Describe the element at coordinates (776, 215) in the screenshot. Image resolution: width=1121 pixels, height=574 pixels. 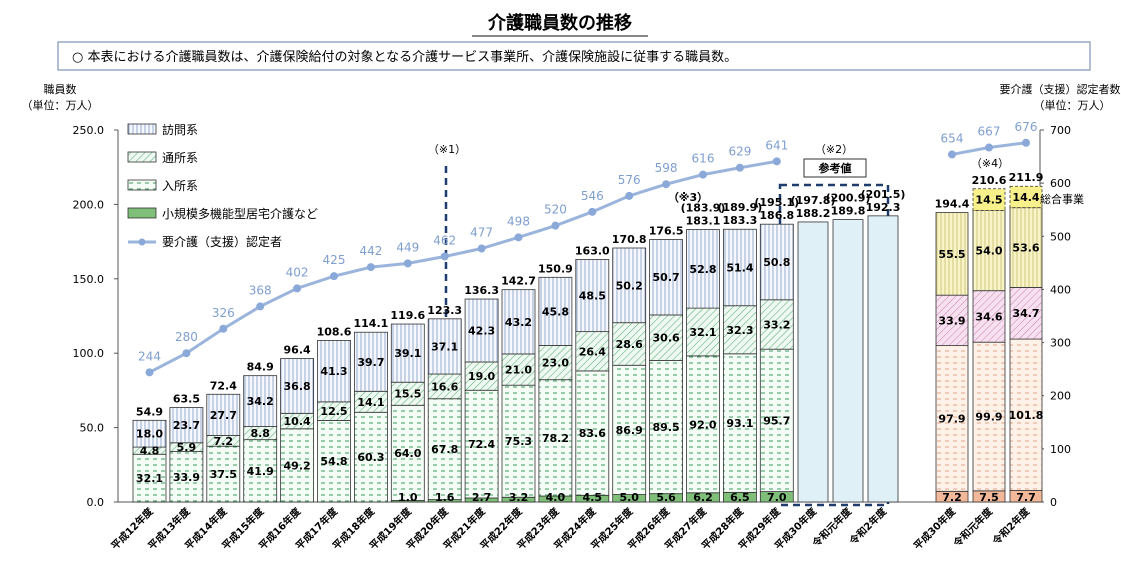
I see `bar-total-label: 186.8` at that location.